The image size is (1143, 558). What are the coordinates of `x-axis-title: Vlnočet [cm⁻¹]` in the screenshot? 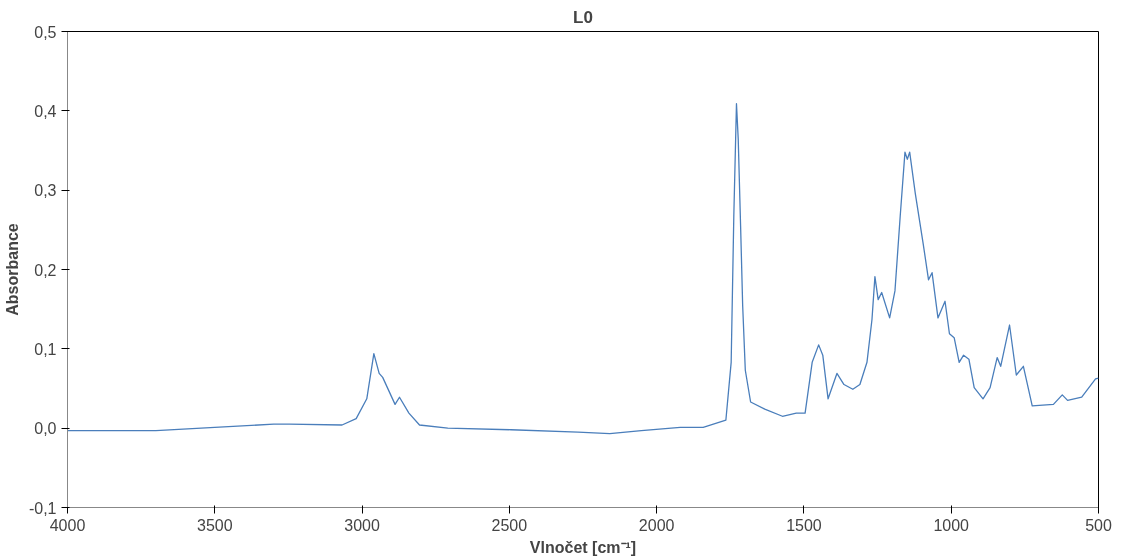 It's located at (583, 547).